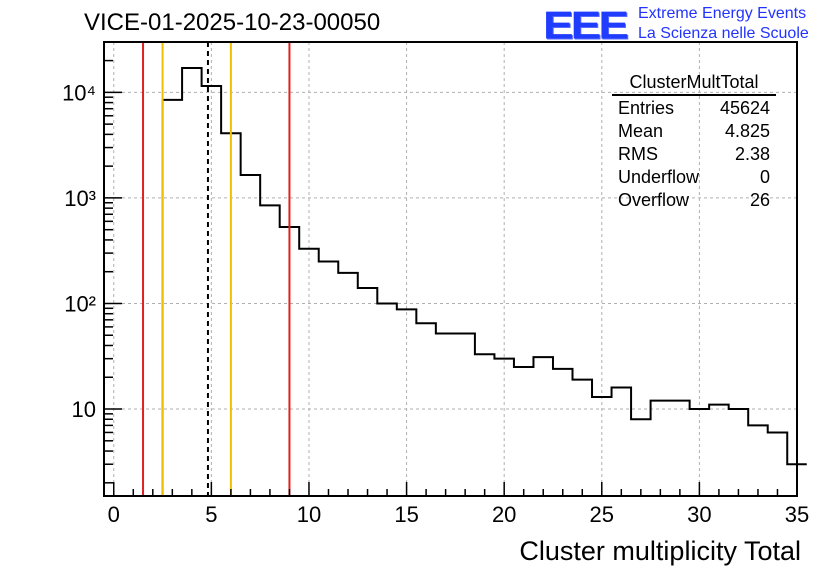 The height and width of the screenshot is (572, 836). What do you see at coordinates (797, 514) in the screenshot?
I see `x-tick-label: 35` at bounding box center [797, 514].